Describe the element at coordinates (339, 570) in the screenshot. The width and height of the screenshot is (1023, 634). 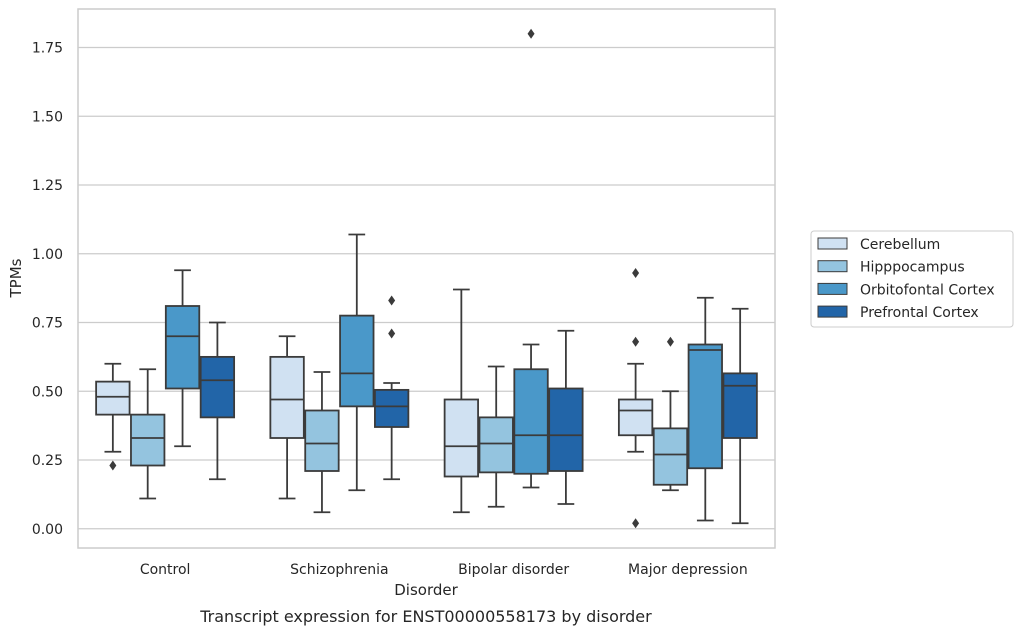
I see `x-tick-label: Schizophrenia` at that location.